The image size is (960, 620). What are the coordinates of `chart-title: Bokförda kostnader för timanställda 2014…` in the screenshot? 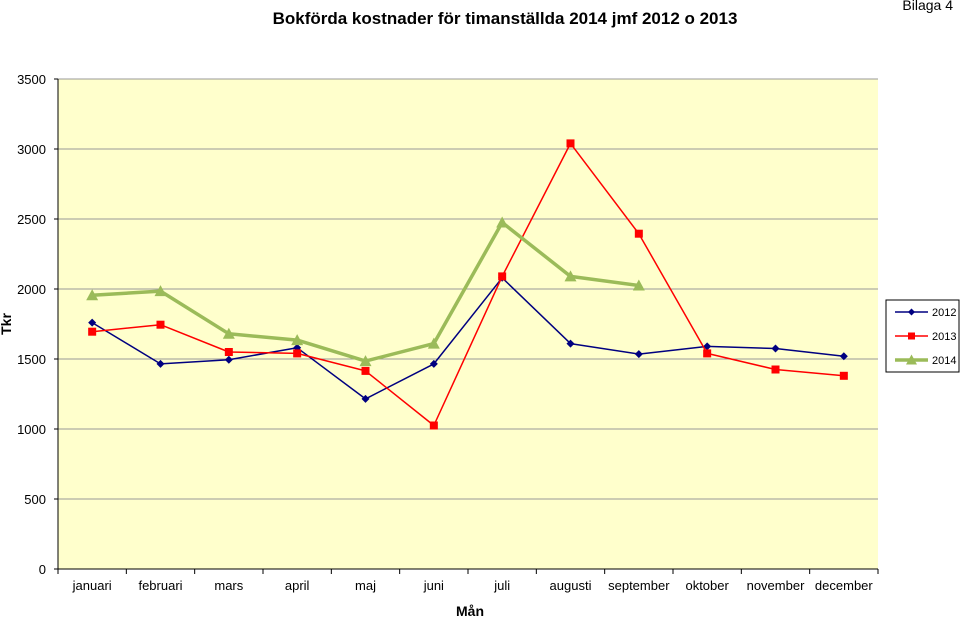 It's located at (505, 18).